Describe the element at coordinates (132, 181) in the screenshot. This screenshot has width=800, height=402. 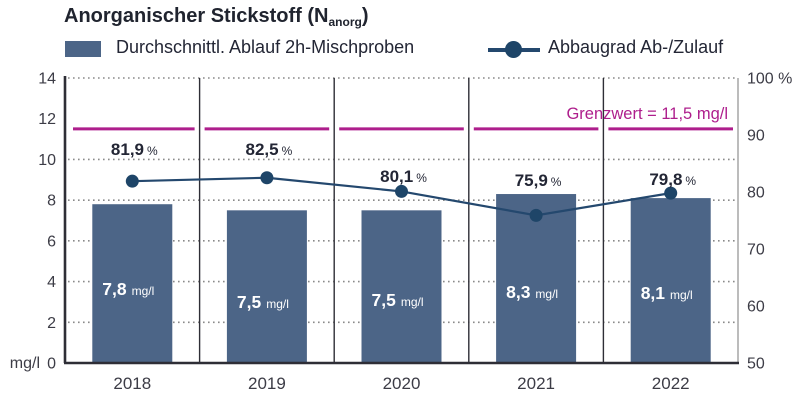
I see `line-marker-2018` at that location.